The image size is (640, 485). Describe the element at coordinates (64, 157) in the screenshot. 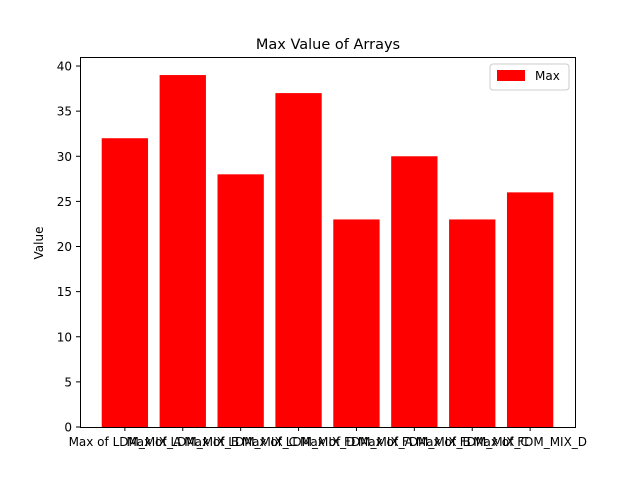

I see `y-tick-label: 30` at that location.